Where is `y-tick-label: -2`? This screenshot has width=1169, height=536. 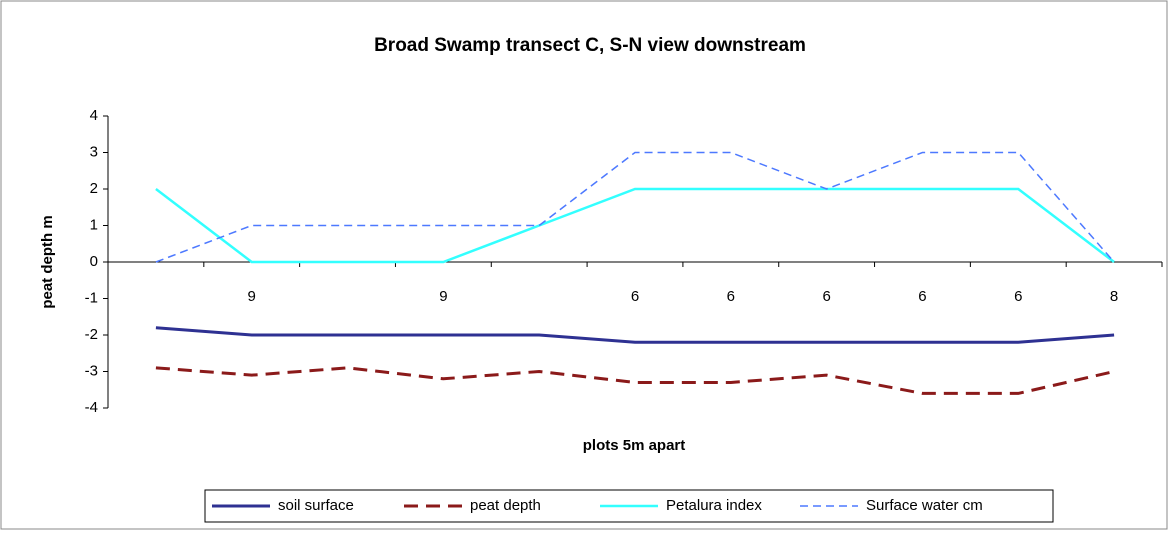 y-tick-label: -2 is located at coordinates (91, 334).